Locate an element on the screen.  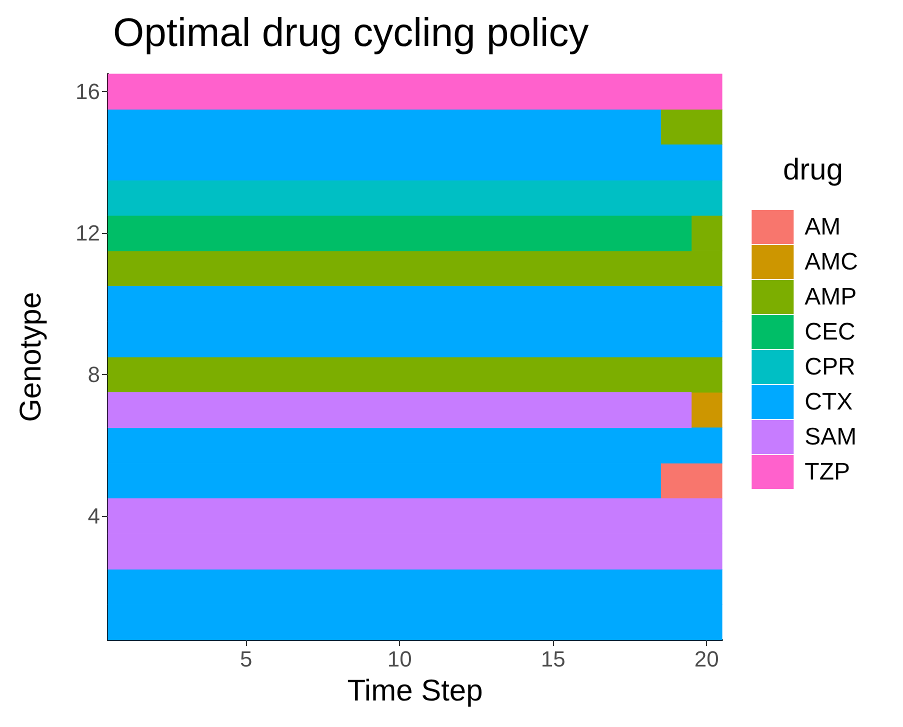
y-tick-label: 16 is located at coordinates (88, 91).